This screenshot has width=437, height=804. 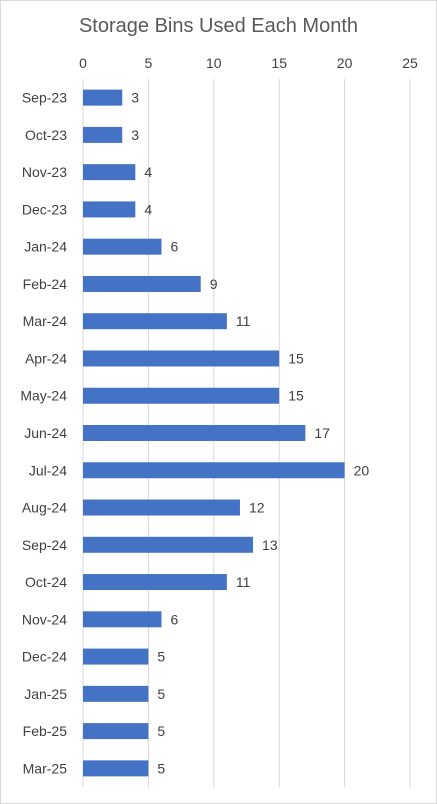 I want to click on x-tick-label: 20, so click(x=345, y=63).